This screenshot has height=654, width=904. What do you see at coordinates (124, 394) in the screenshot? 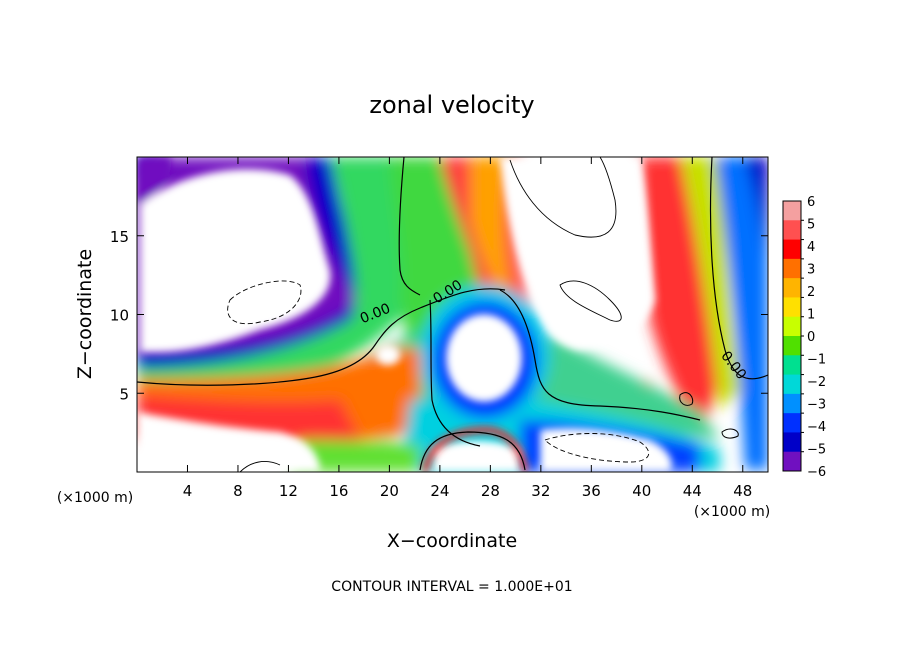
I see `y-tick-label: 5` at bounding box center [124, 394].